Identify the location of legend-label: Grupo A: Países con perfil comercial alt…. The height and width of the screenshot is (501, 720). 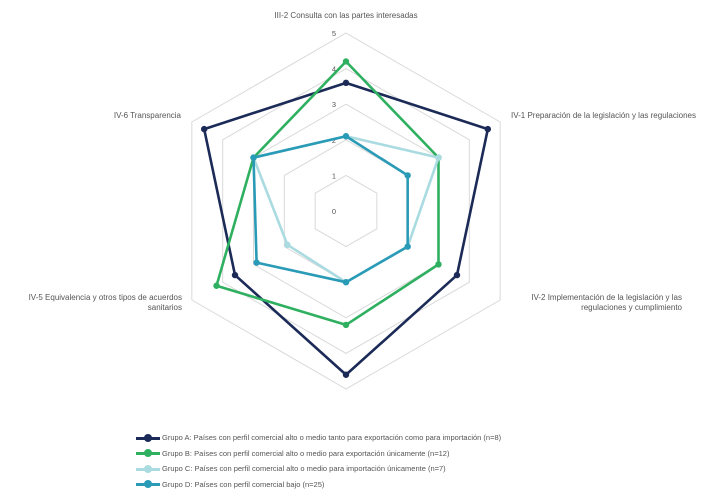
(332, 438).